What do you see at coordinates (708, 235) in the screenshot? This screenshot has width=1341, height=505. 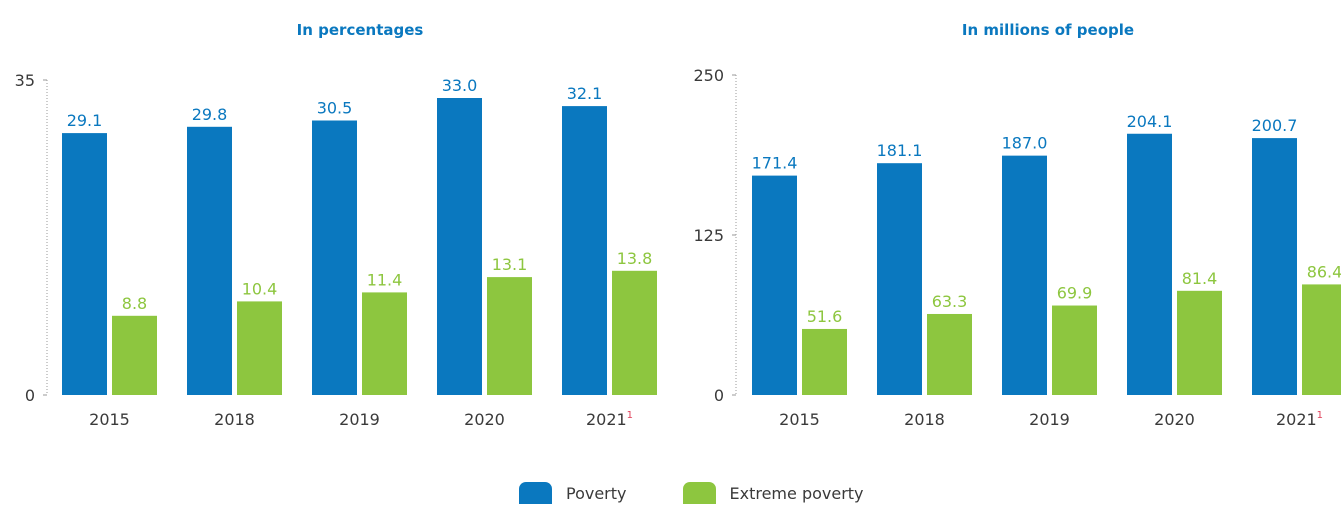 I see `y-tick-label: 125` at bounding box center [708, 235].